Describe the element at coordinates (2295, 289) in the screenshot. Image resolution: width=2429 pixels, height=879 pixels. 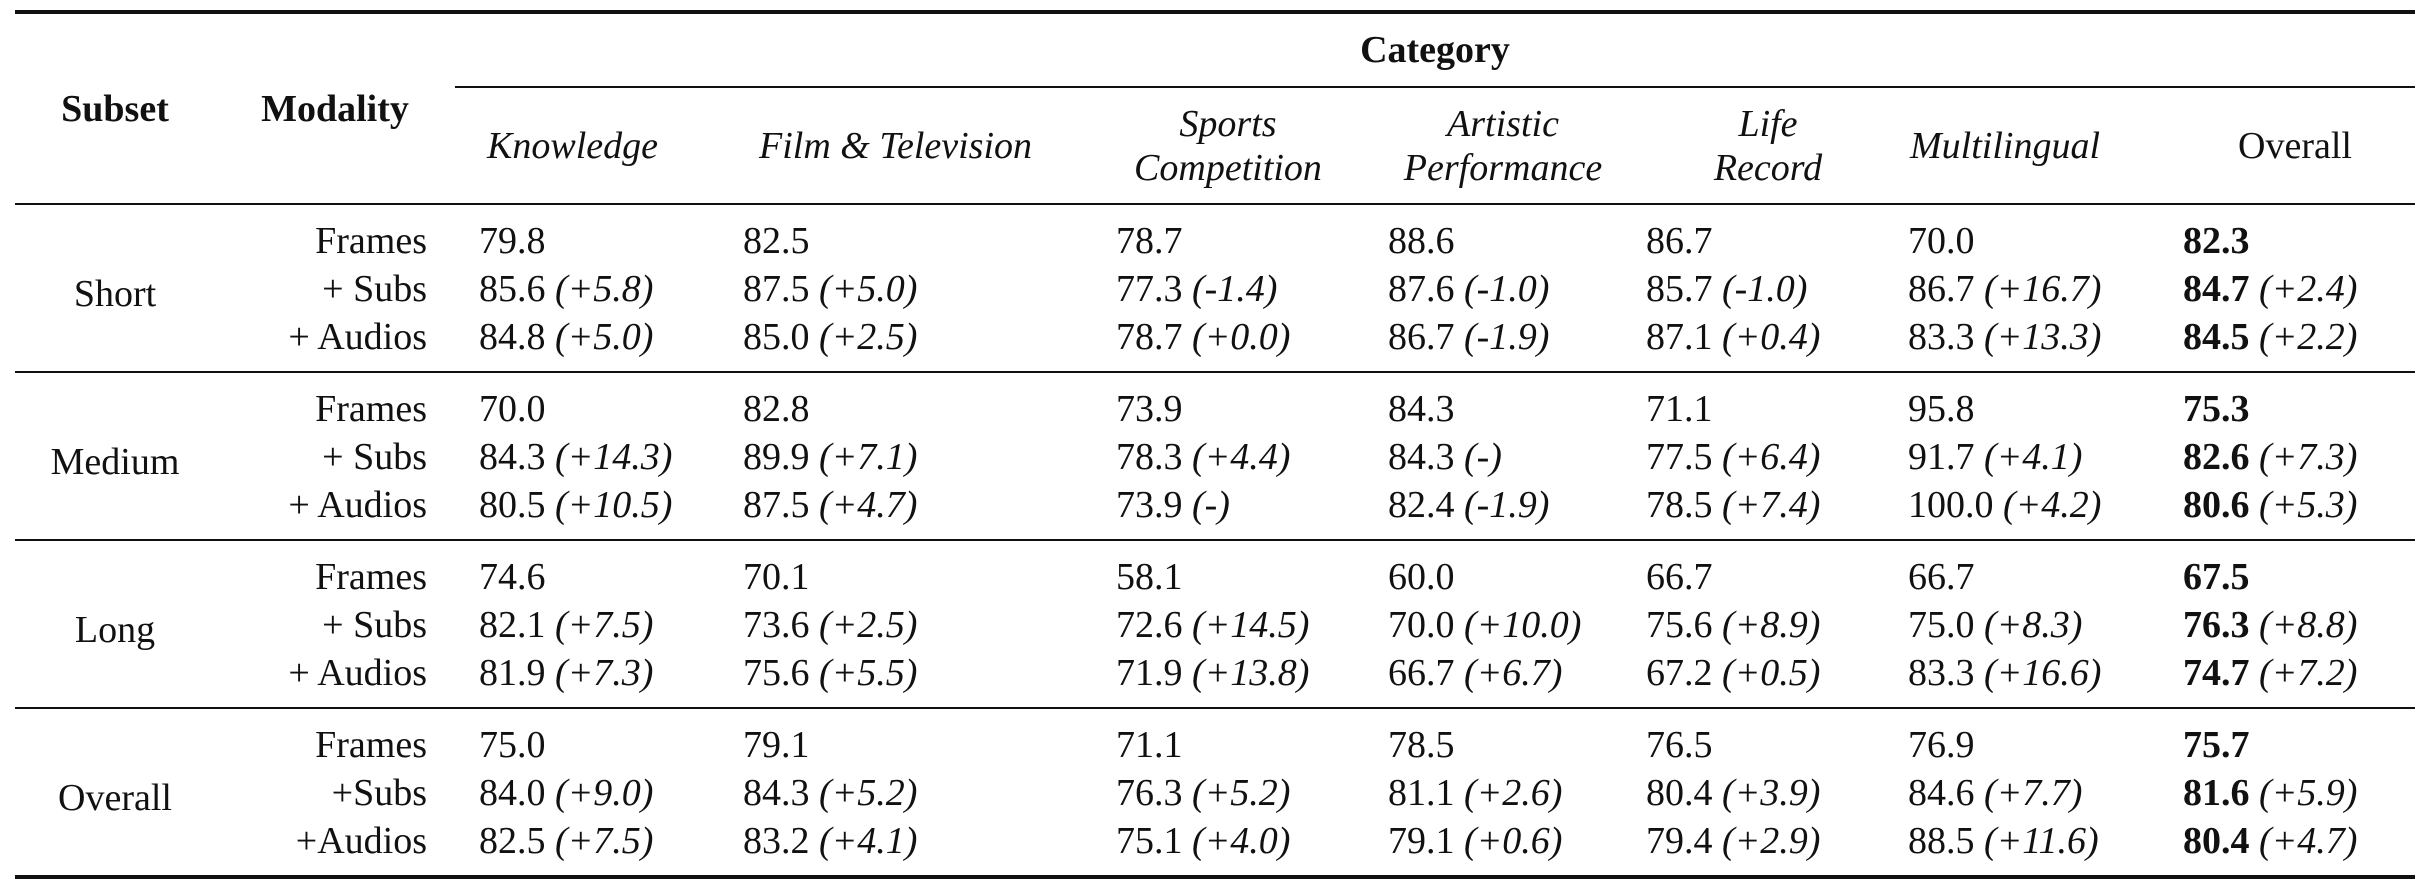
I see `cell-overall: 84.7 (+2.4)` at that location.